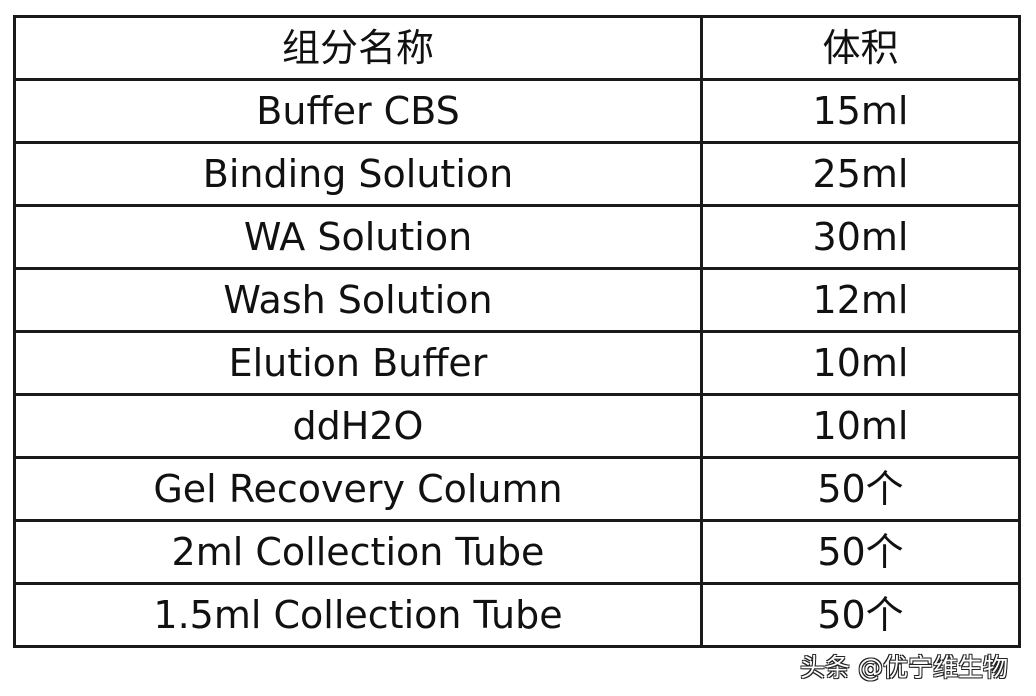  Describe the element at coordinates (358, 552) in the screenshot. I see `component-name: 2ml Collection Tube` at that location.